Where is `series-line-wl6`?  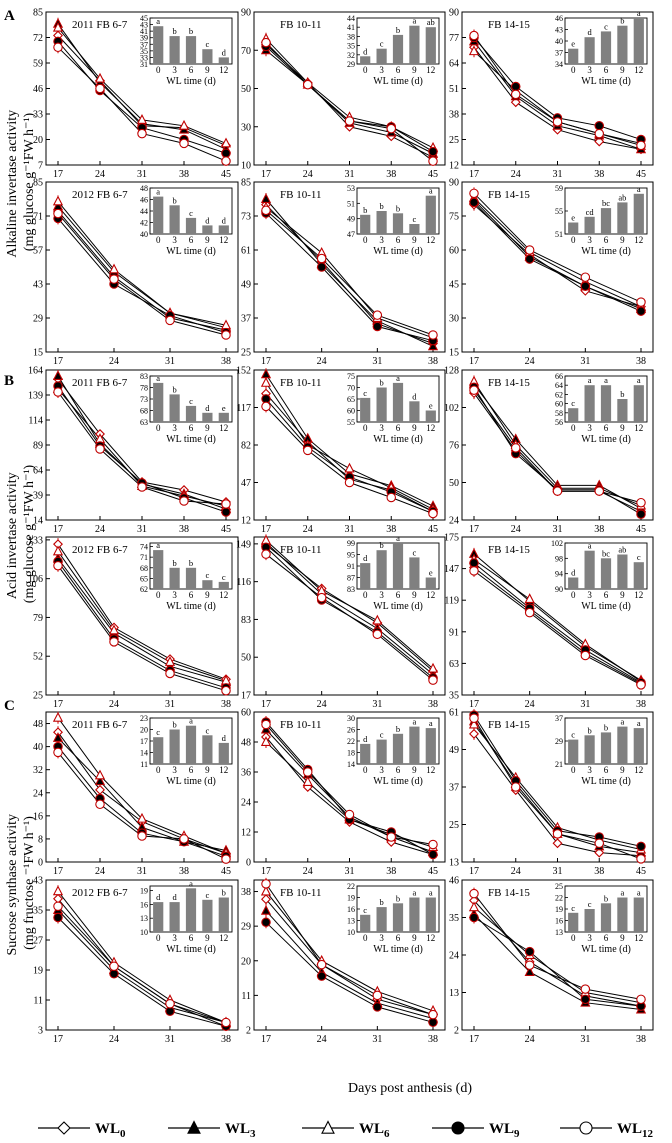
series-line-wl6 is located at coordinates (349, 605).